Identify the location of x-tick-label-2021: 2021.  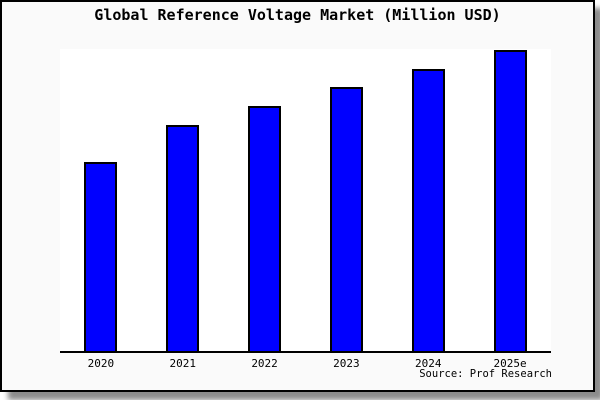
(182, 363).